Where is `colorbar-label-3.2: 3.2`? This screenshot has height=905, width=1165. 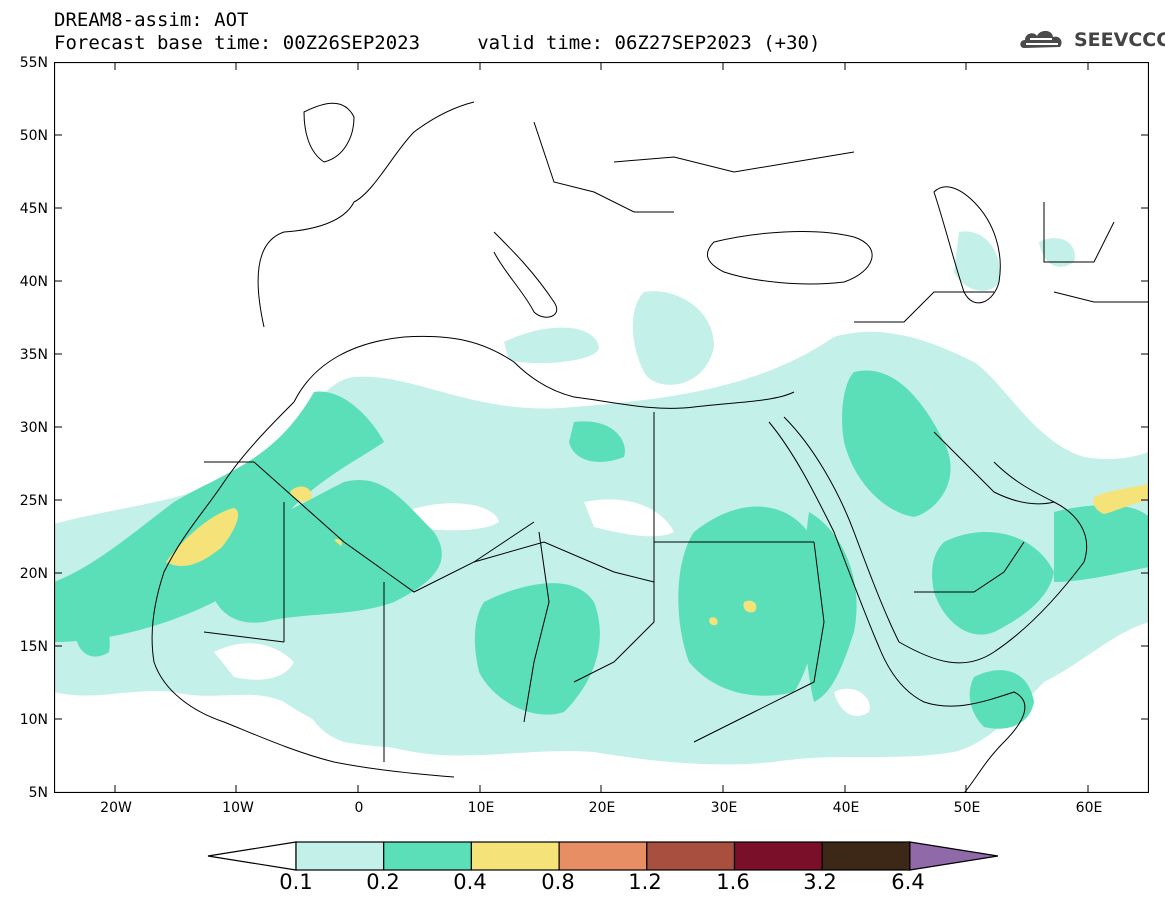
colorbar-label-3.2: 3.2 is located at coordinates (820, 882).